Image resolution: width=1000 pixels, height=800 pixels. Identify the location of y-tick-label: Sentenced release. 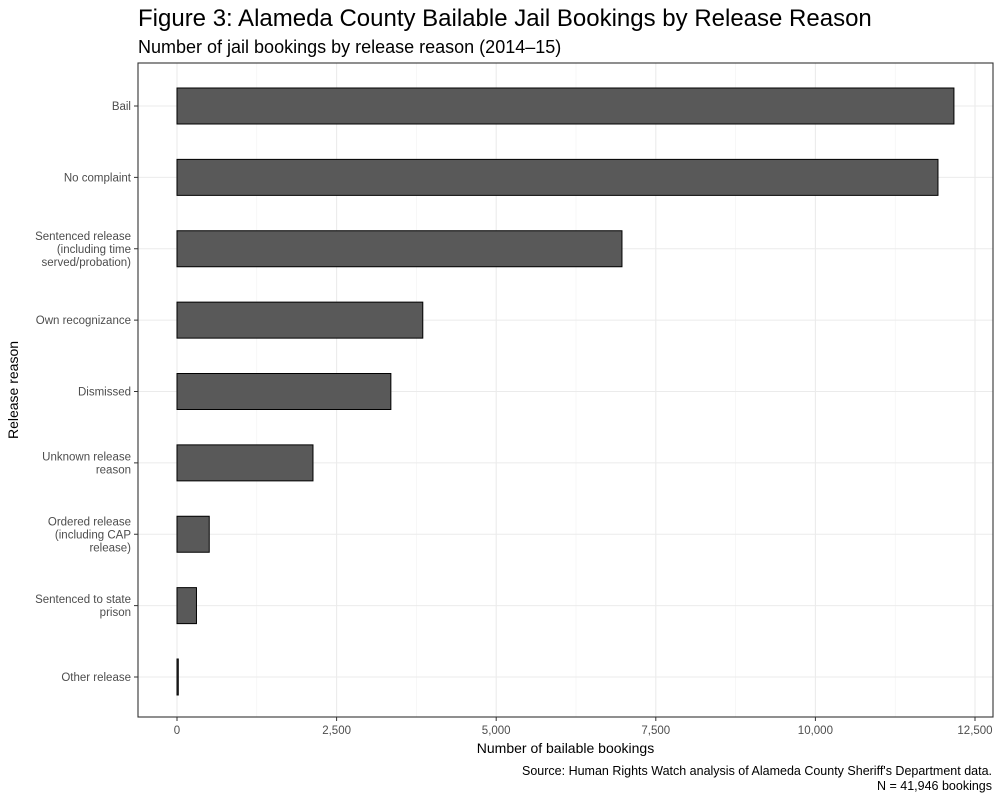
(83, 237).